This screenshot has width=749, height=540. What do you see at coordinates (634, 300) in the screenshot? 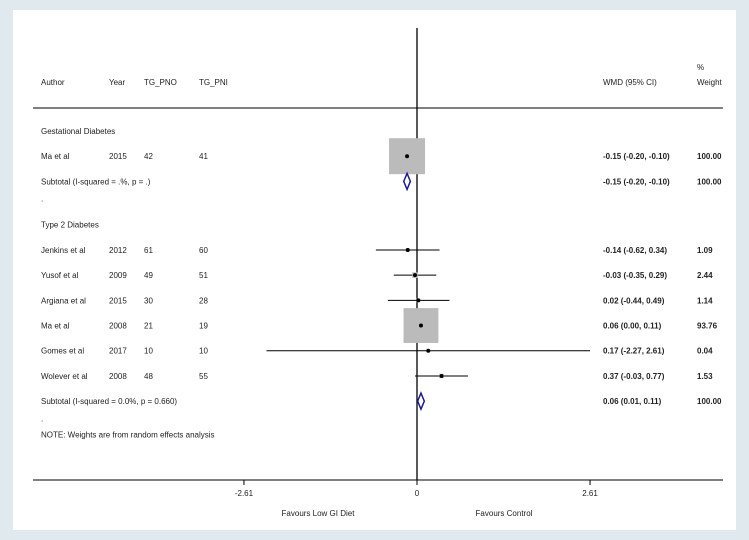
I see `study-ci: 0.02 (-0.44, 0.49)` at bounding box center [634, 300].